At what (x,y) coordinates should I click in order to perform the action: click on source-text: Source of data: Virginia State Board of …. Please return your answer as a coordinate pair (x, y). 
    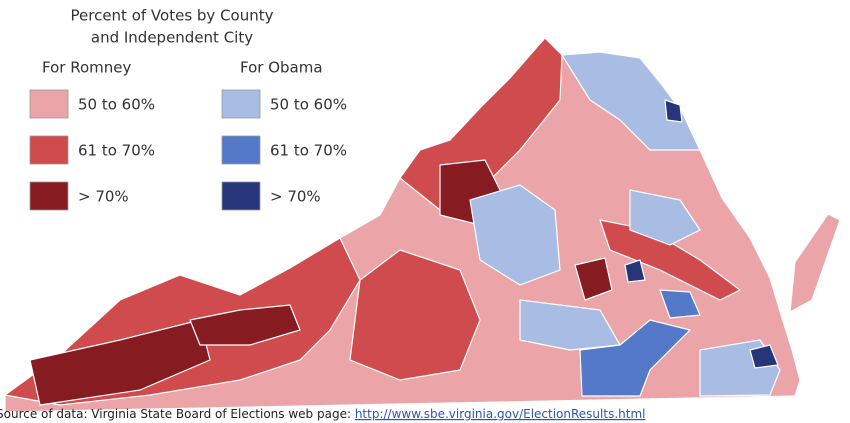
    Looking at the image, I should click on (177, 414).